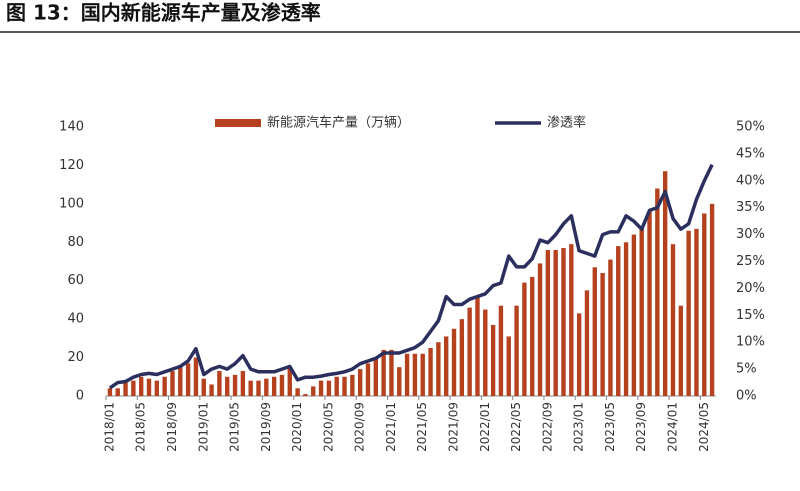 Image resolution: width=800 pixels, height=491 pixels. What do you see at coordinates (547, 427) in the screenshot?
I see `x-tick-label: 2022/09` at bounding box center [547, 427].